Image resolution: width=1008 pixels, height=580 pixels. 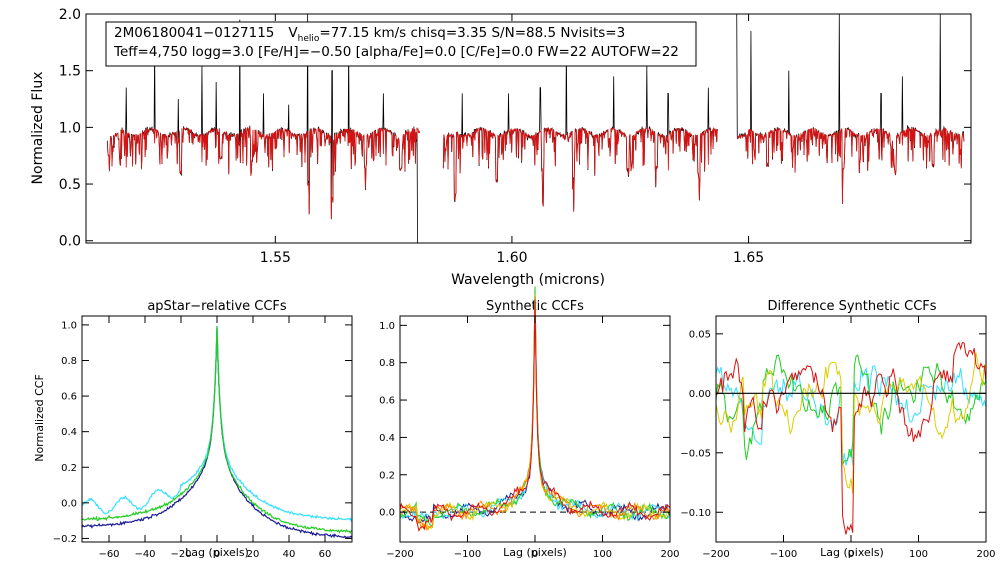 What do you see at coordinates (180, 554) in the screenshot?
I see `apstar-ccf-xtick-label: −20` at bounding box center [180, 554].